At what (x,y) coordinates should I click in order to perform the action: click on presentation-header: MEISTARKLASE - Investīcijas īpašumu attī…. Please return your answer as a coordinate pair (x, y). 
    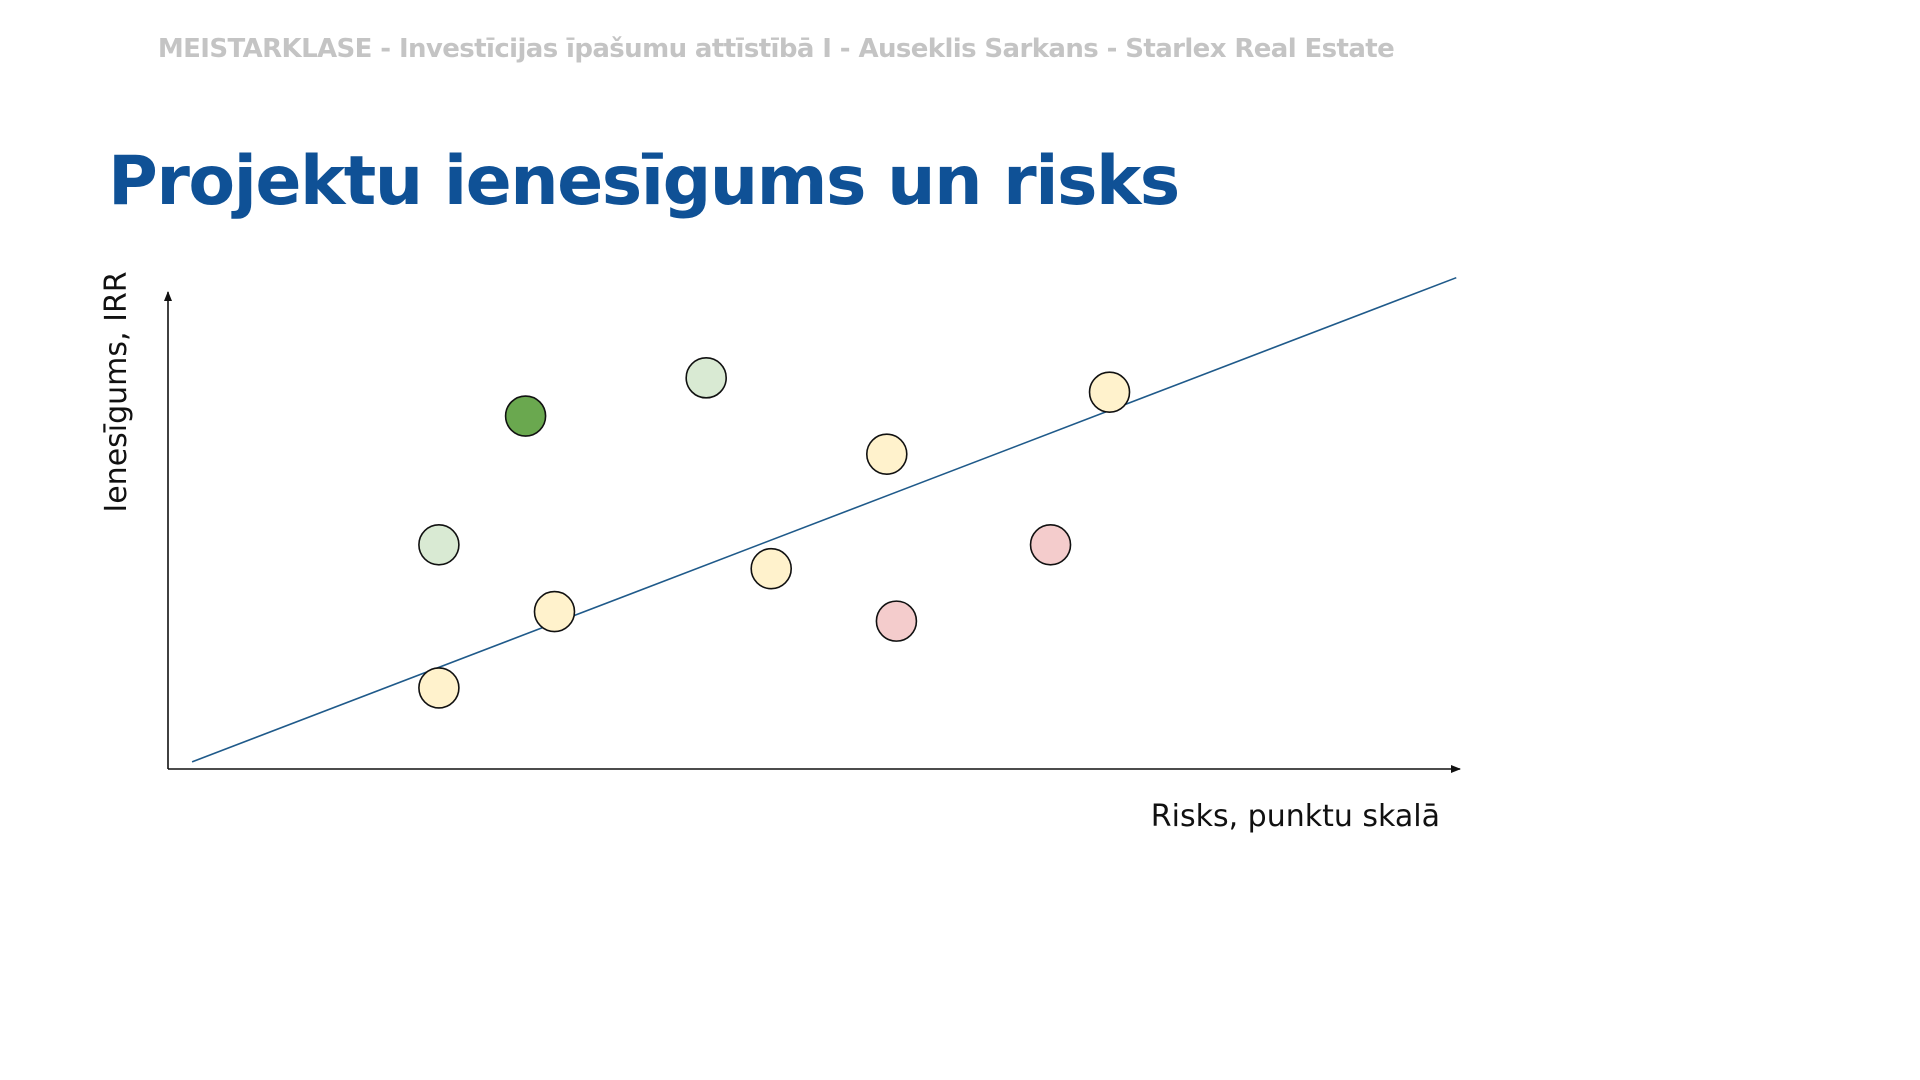
    Looking at the image, I should click on (776, 49).